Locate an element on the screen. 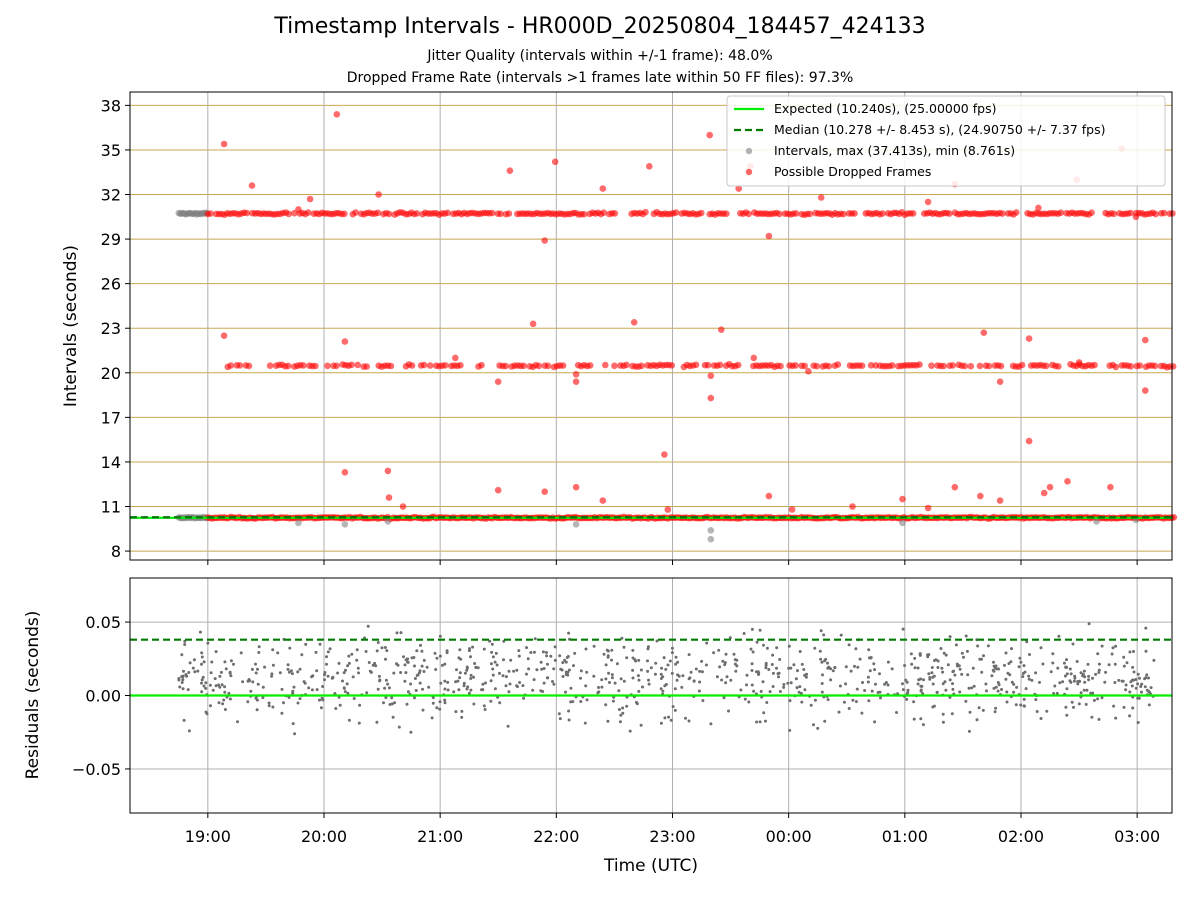 Image resolution: width=1200 pixels, height=900 pixels. bottom-plot-y-ticks: −0.05 0.00 0.05 is located at coordinates (101, 696).